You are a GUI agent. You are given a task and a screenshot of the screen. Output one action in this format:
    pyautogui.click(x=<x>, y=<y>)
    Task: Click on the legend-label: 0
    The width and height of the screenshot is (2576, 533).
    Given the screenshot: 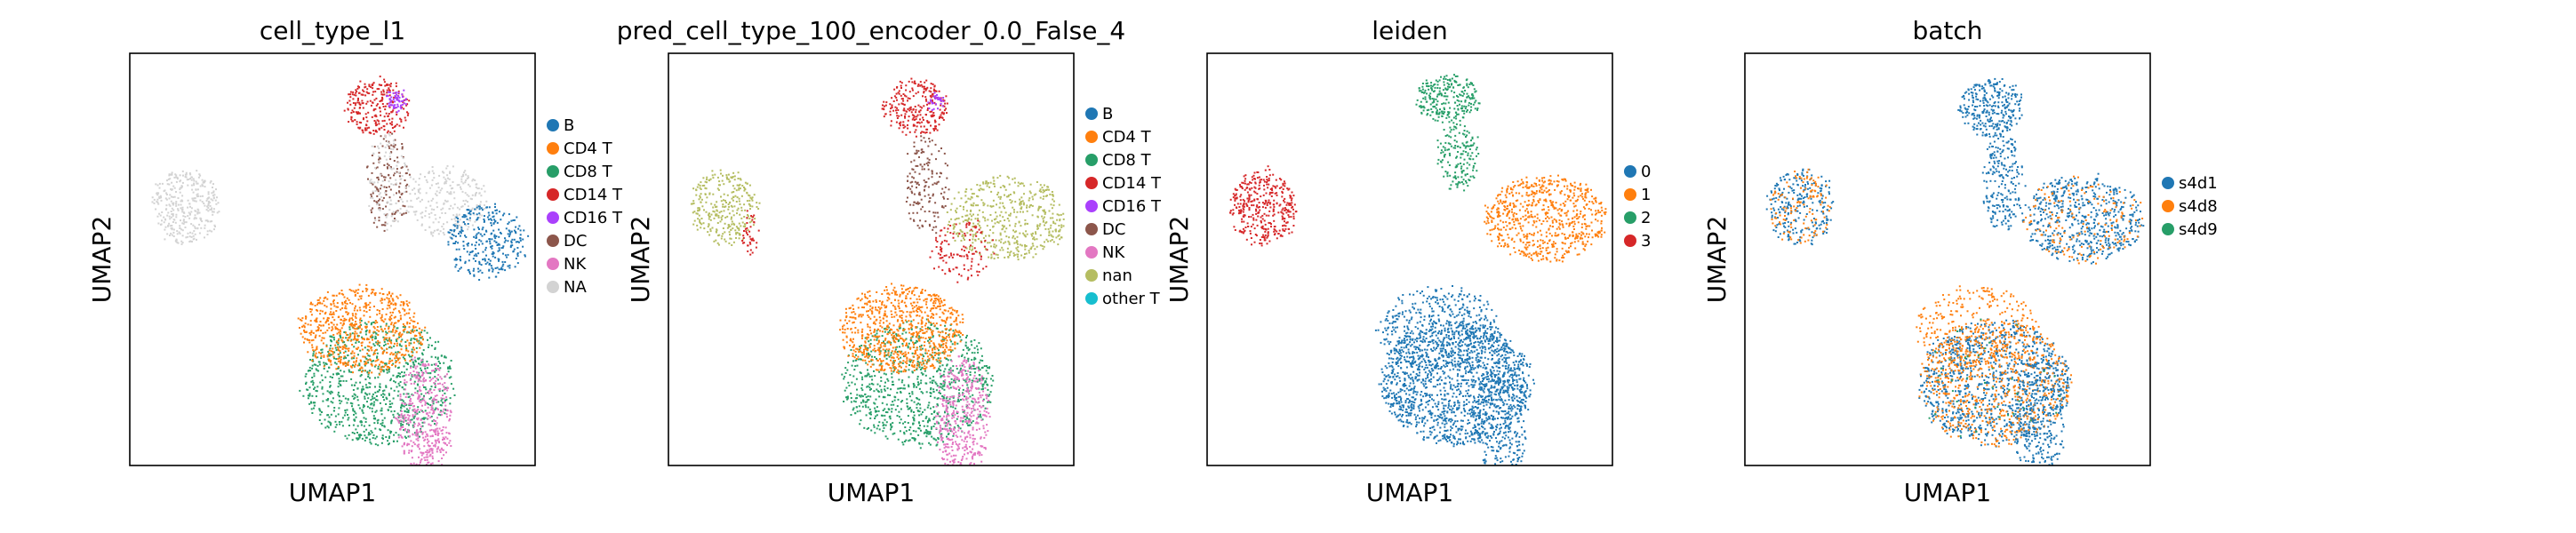 What is the action you would take?
    pyautogui.click(x=1646, y=172)
    